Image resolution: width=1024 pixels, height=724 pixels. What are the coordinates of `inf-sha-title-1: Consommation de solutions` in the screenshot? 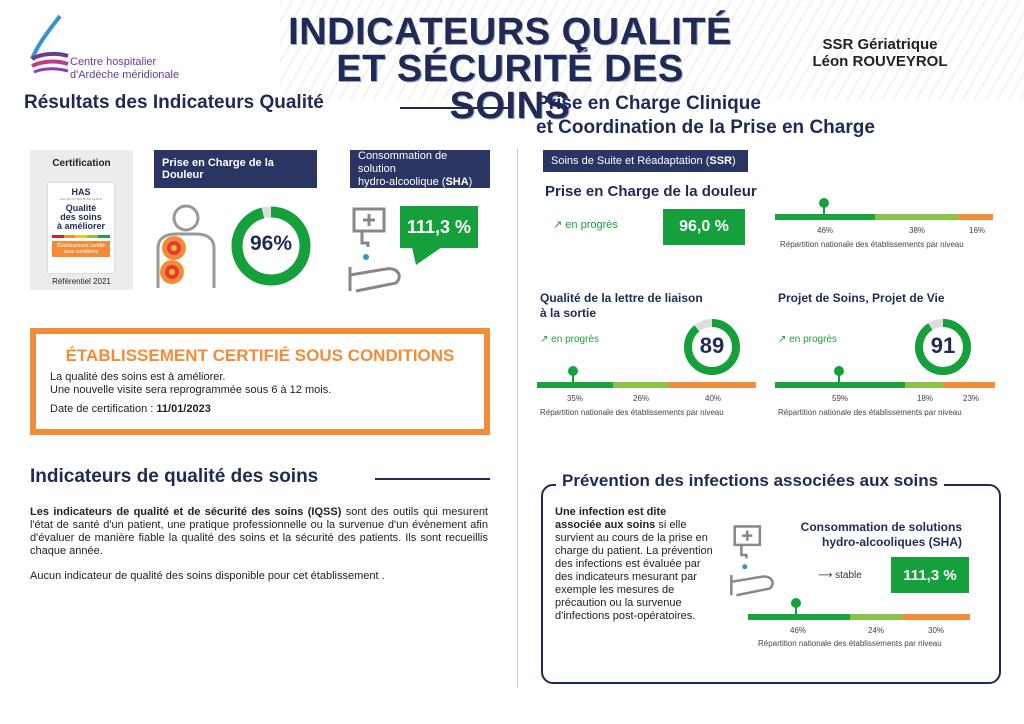 It's located at (881, 527).